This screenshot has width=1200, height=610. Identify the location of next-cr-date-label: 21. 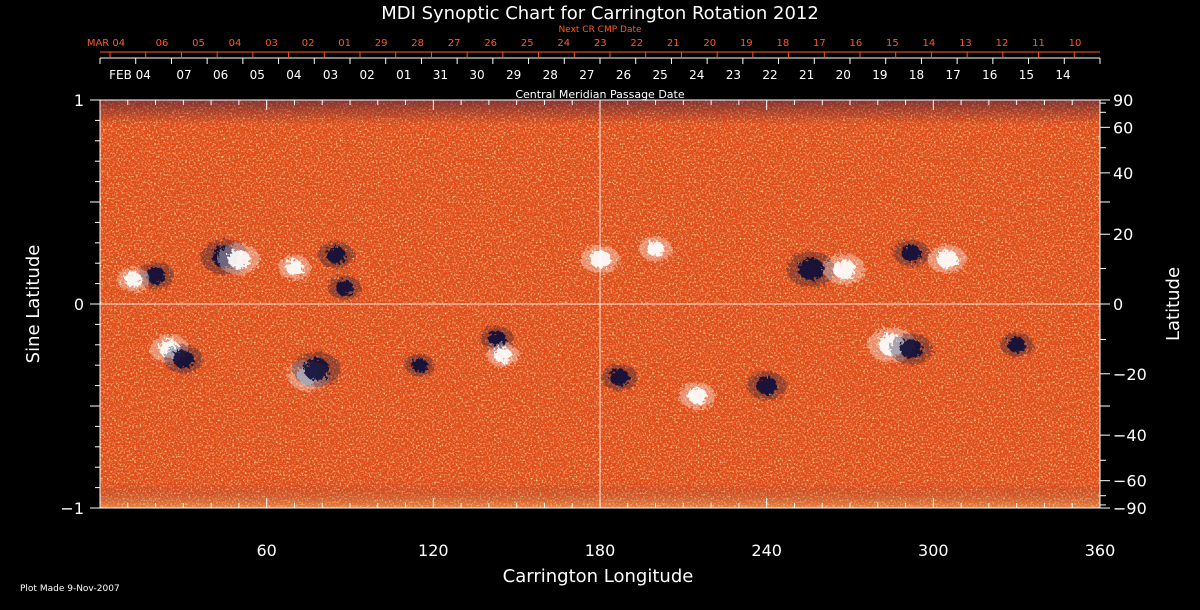
(673, 43).